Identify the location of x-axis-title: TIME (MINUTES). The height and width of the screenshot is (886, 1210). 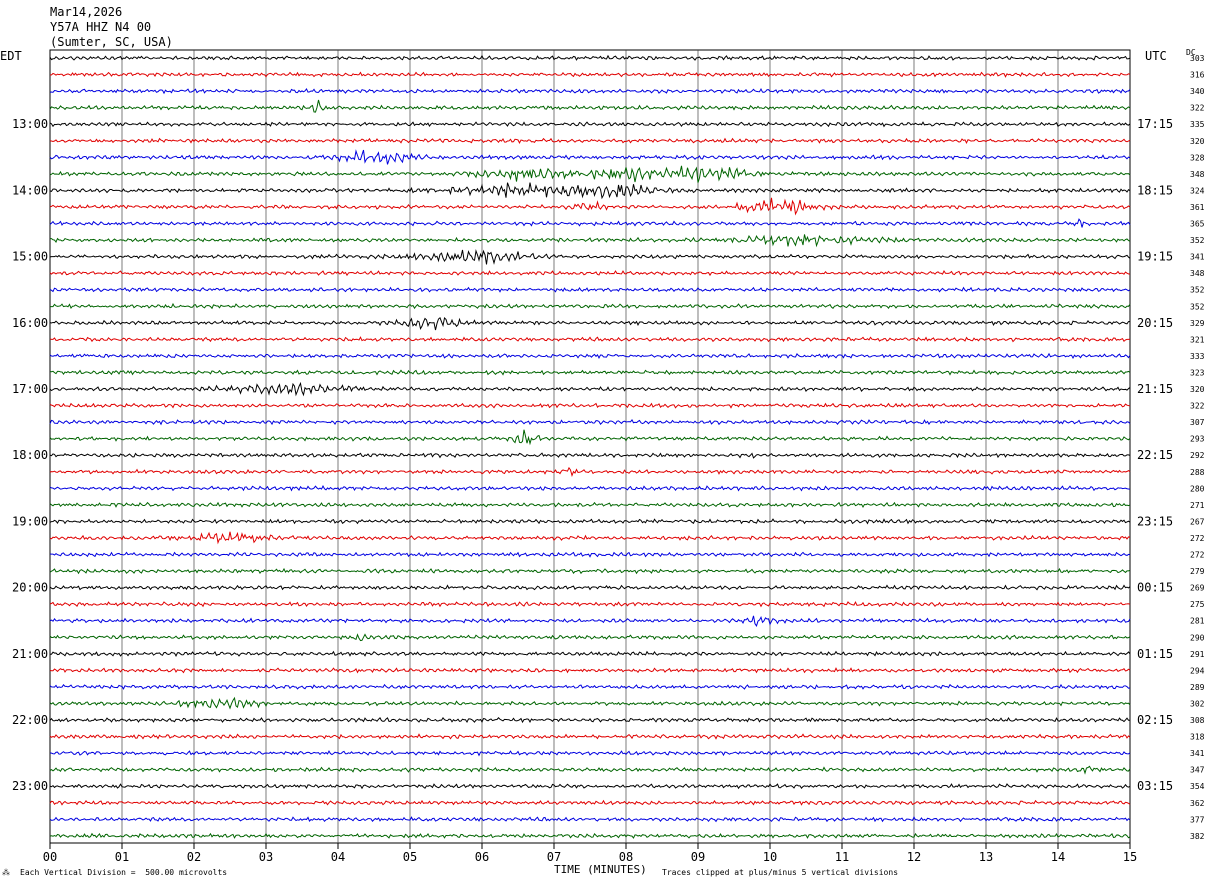
(600, 869).